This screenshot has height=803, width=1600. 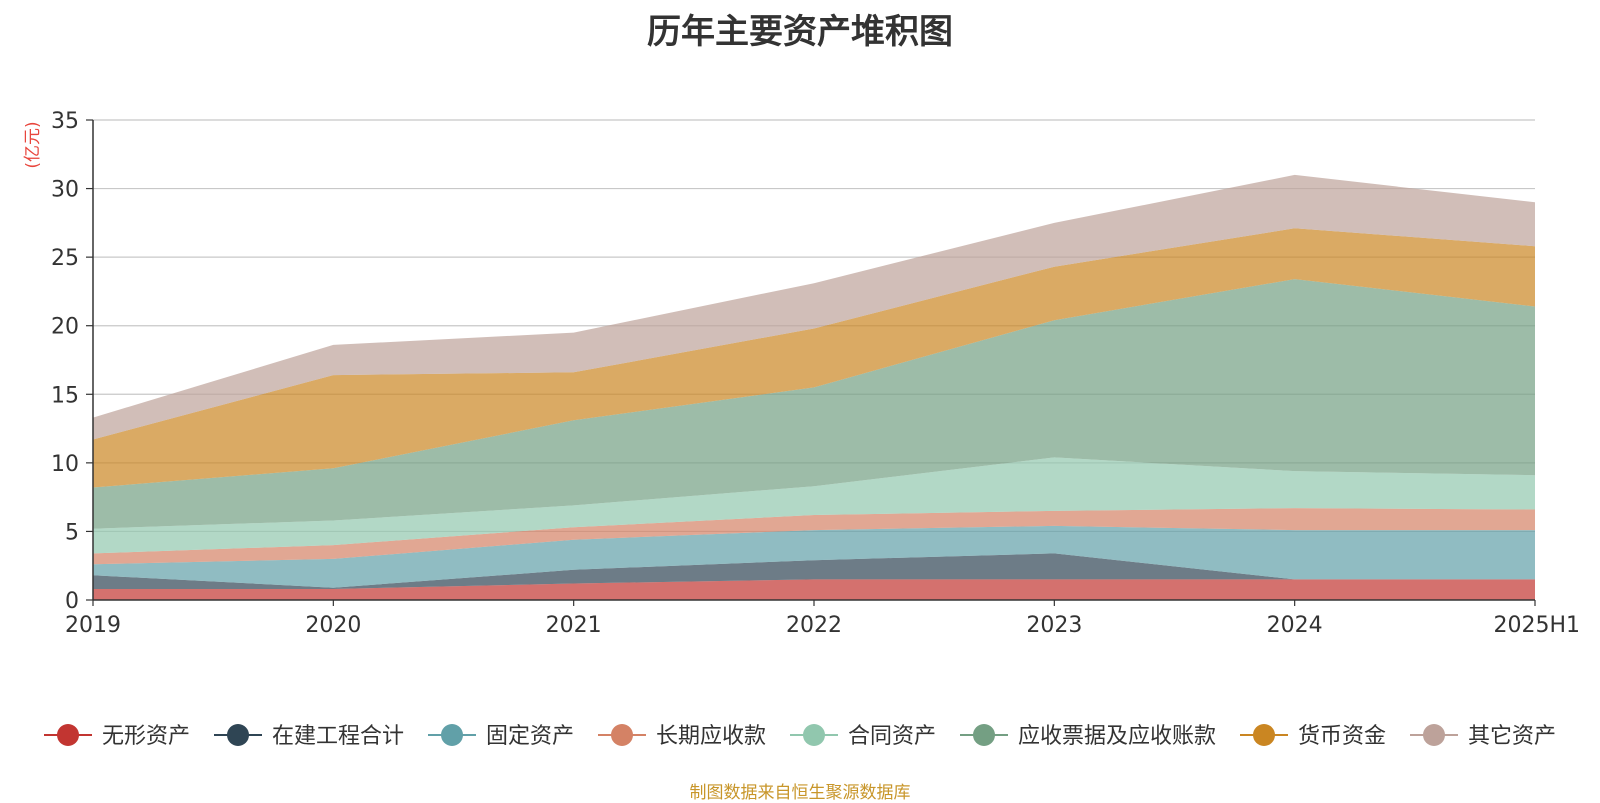 I want to click on x-tick-label: 2021, so click(x=574, y=625).